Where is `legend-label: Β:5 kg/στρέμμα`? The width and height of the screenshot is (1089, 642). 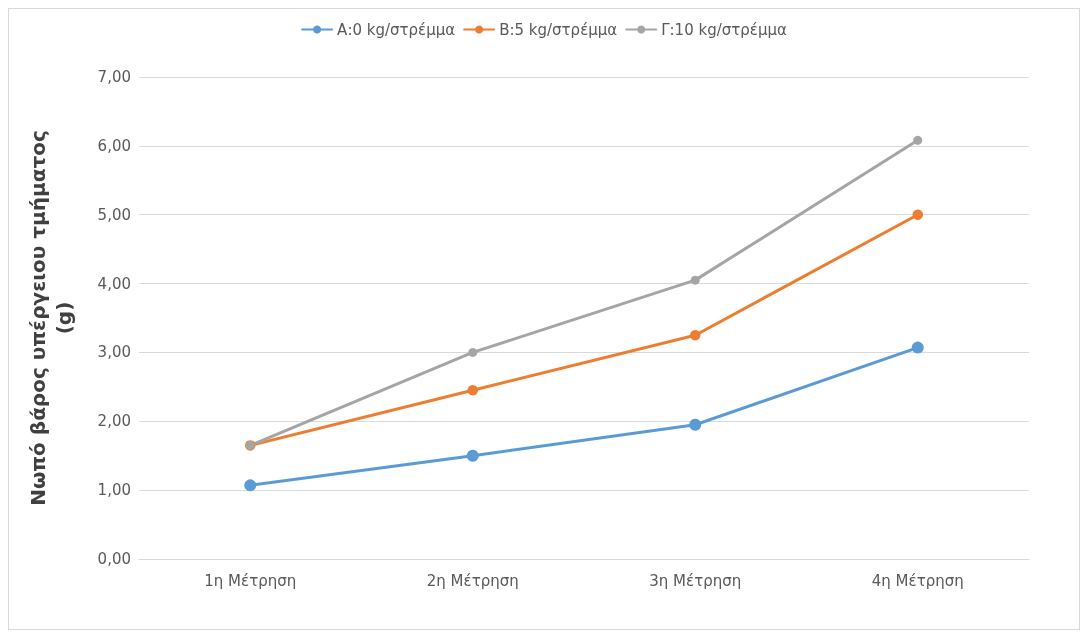 legend-label: Β:5 kg/στρέμμα is located at coordinates (558, 29).